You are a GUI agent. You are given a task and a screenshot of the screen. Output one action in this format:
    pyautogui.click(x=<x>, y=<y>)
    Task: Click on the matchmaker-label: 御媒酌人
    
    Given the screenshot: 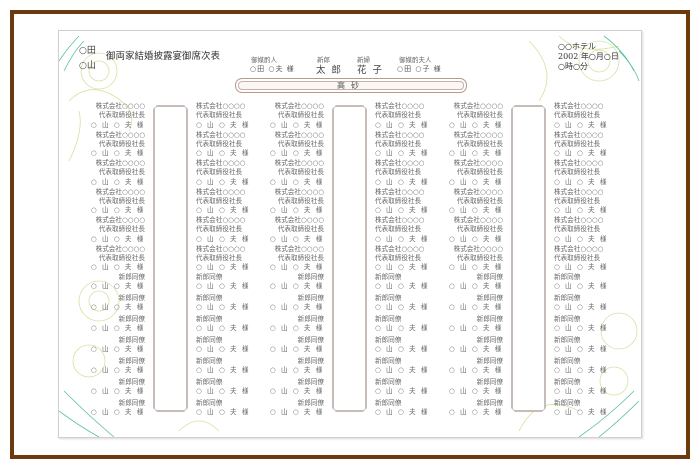 What is the action you would take?
    pyautogui.click(x=264, y=60)
    